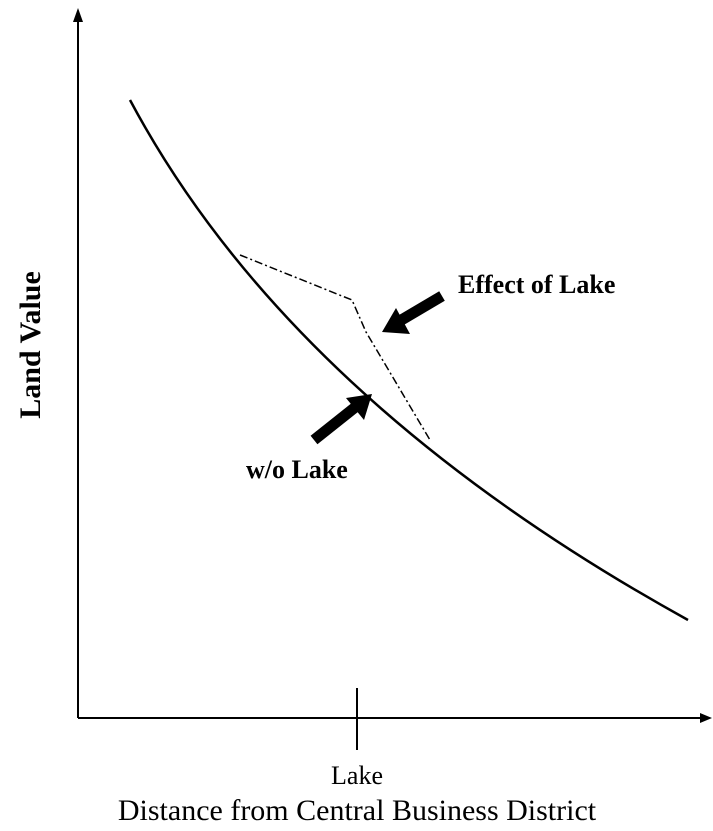  Describe the element at coordinates (341, 419) in the screenshot. I see `without-arrow` at that location.